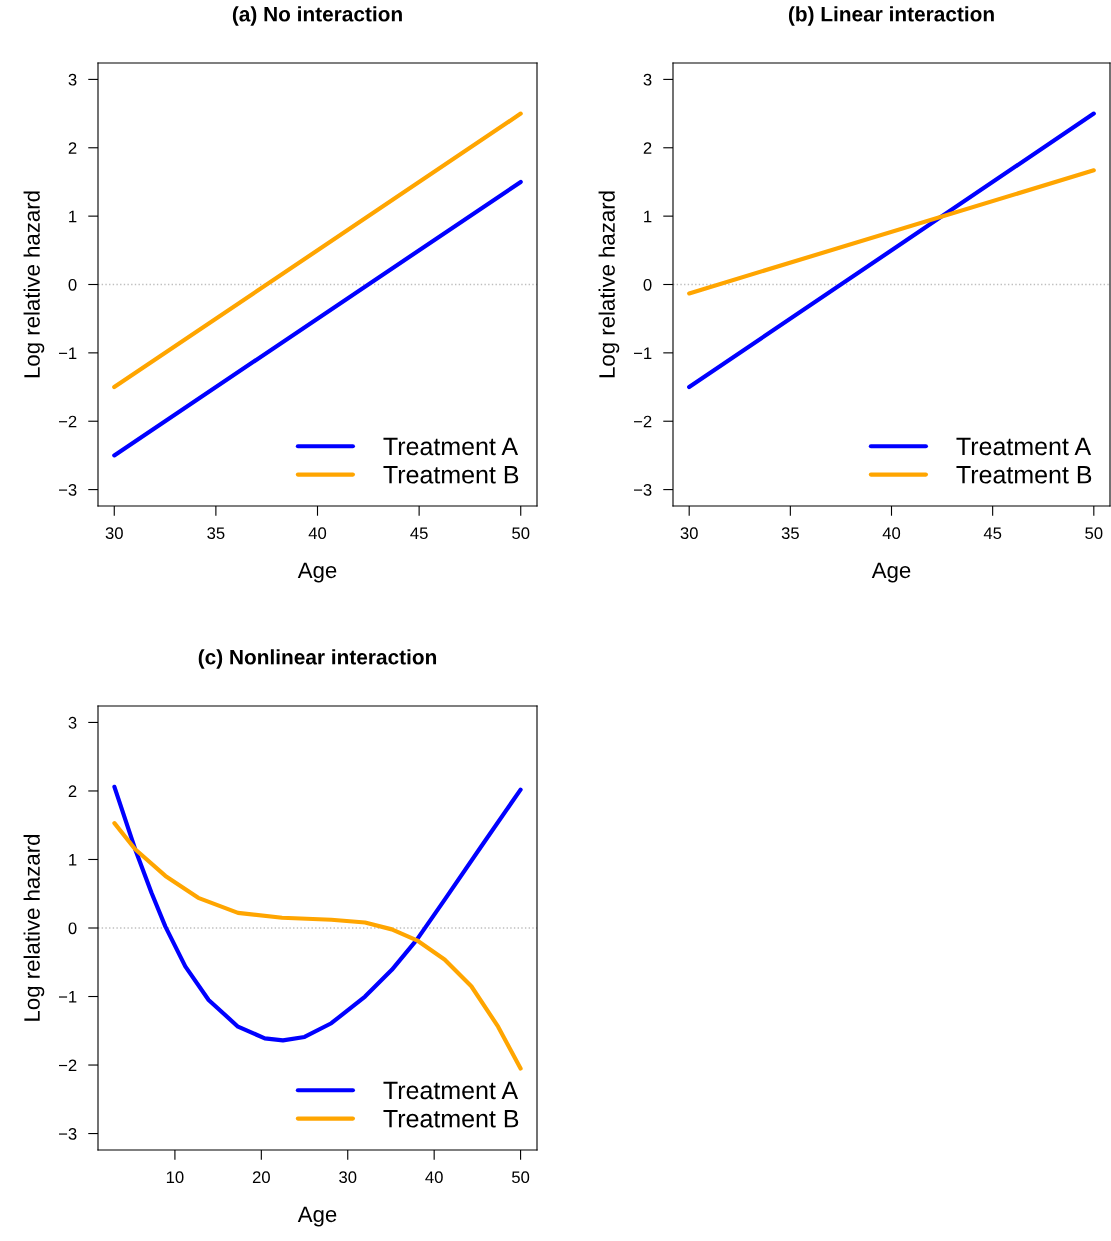 This screenshot has width=1111, height=1241. Describe the element at coordinates (317, 16) in the screenshot. I see `chart-title: (a) No interaction` at that location.